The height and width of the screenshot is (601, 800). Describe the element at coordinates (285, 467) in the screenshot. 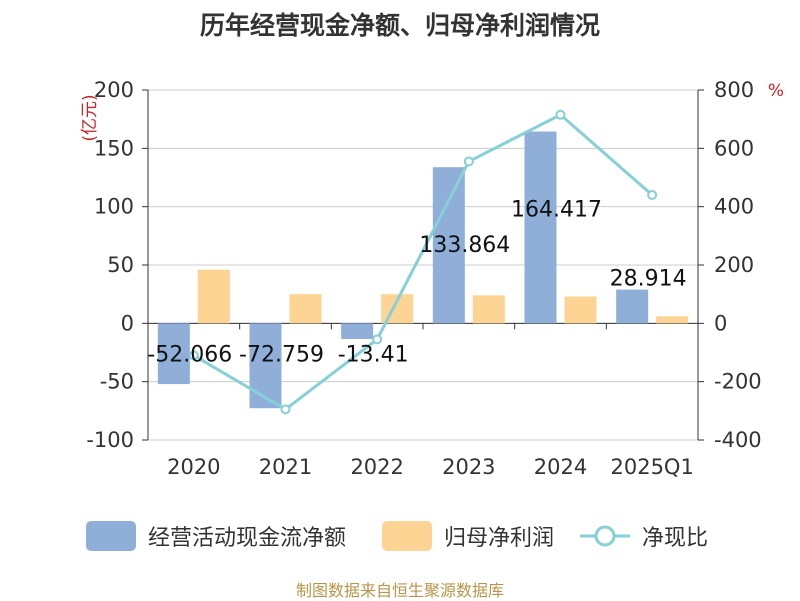

I see `x-tick-label: 2021` at that location.